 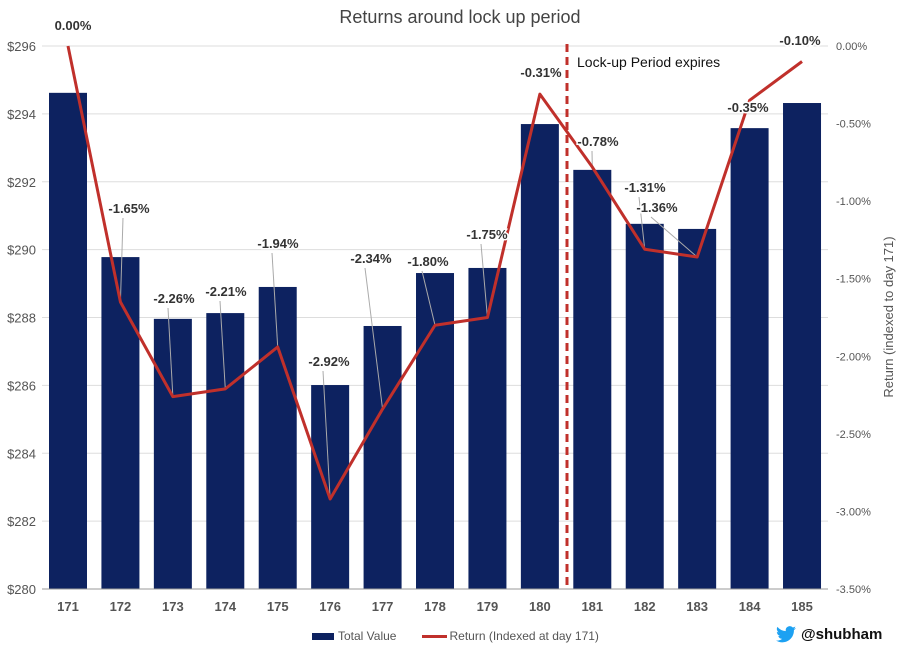 What do you see at coordinates (853, 202) in the screenshot?
I see `right-tick-label: -1.00%` at bounding box center [853, 202].